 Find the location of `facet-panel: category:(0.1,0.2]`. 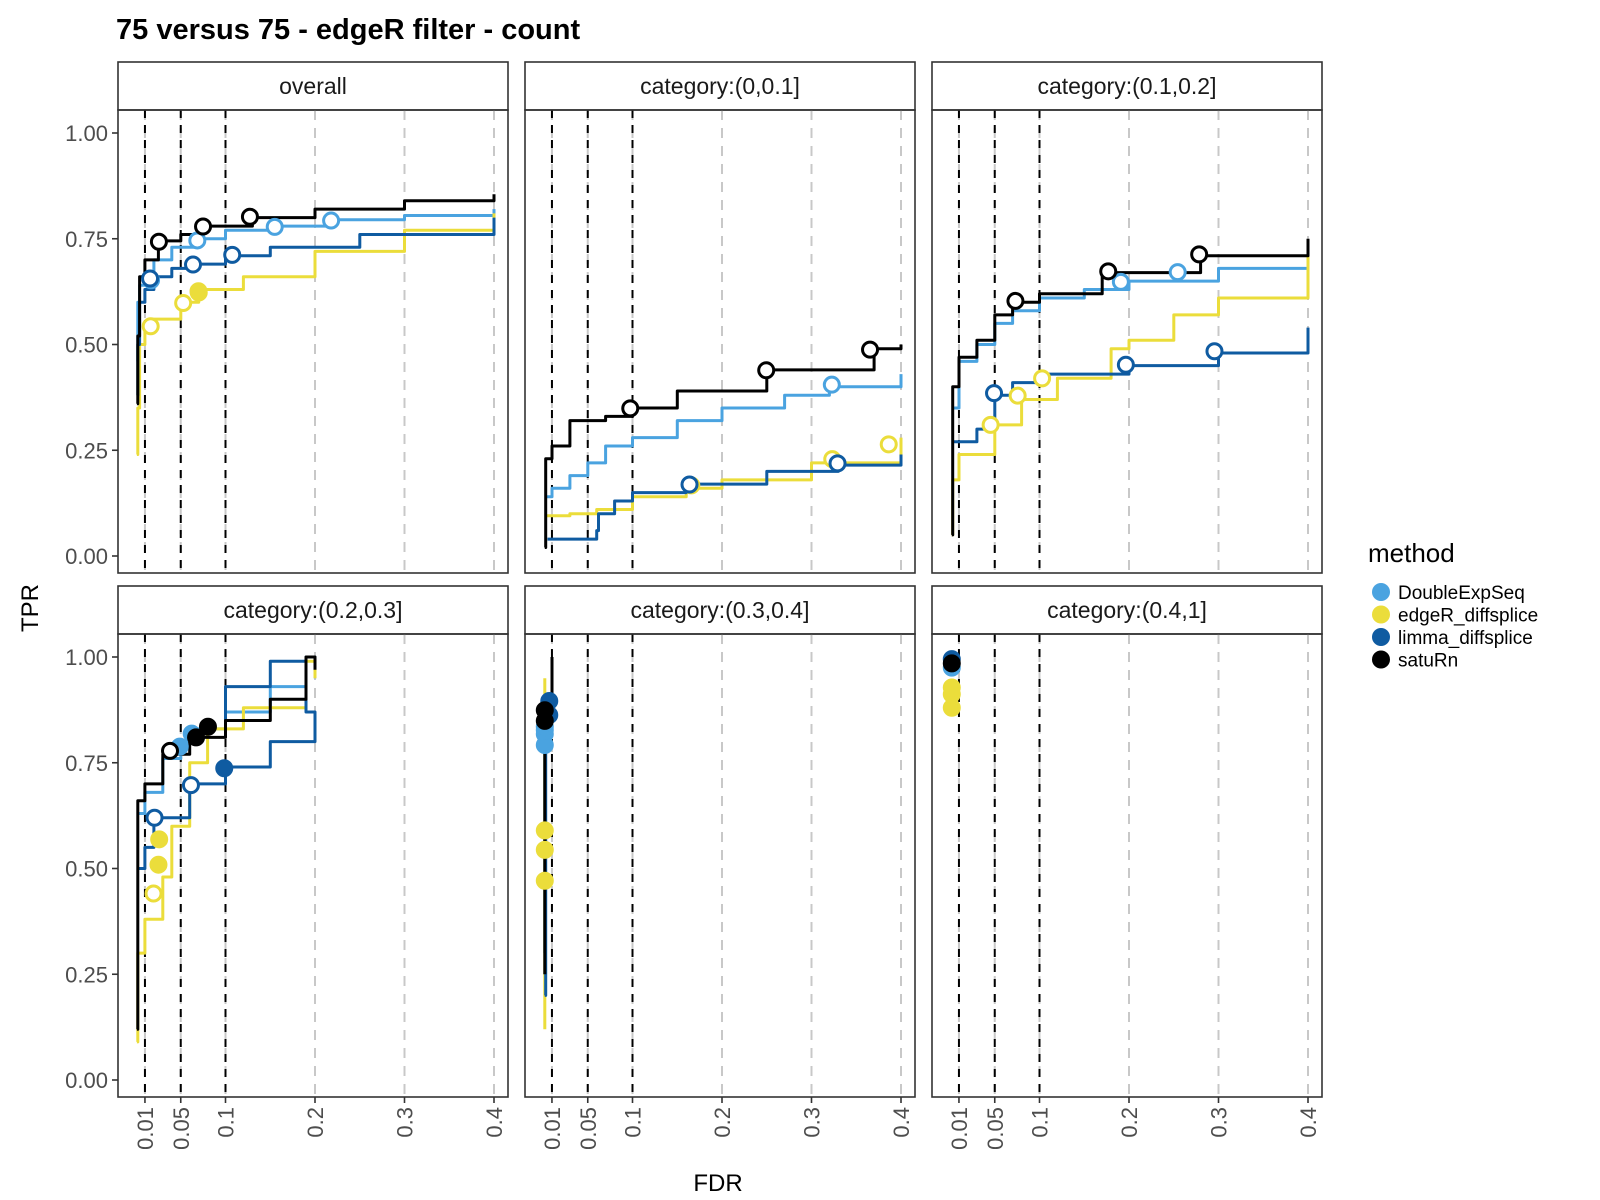

facet-panel: category:(0.1,0.2] is located at coordinates (1127, 317).